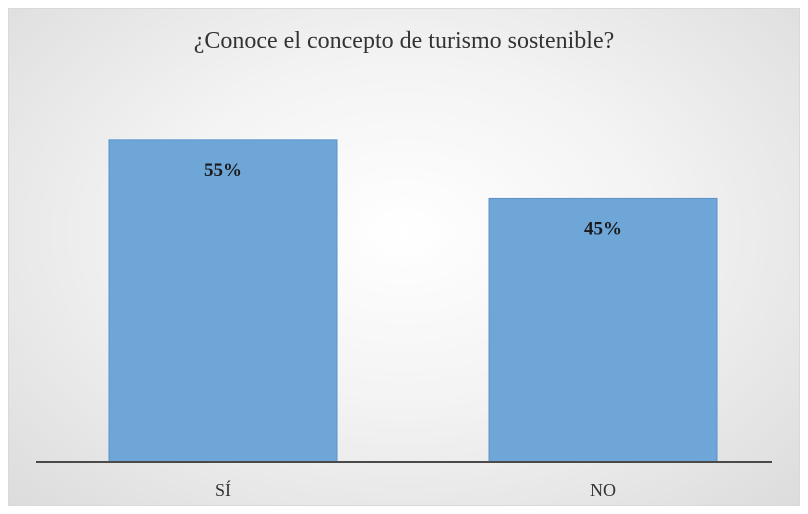  Describe the element at coordinates (223, 489) in the screenshot. I see `category-label-si: SÍ` at that location.